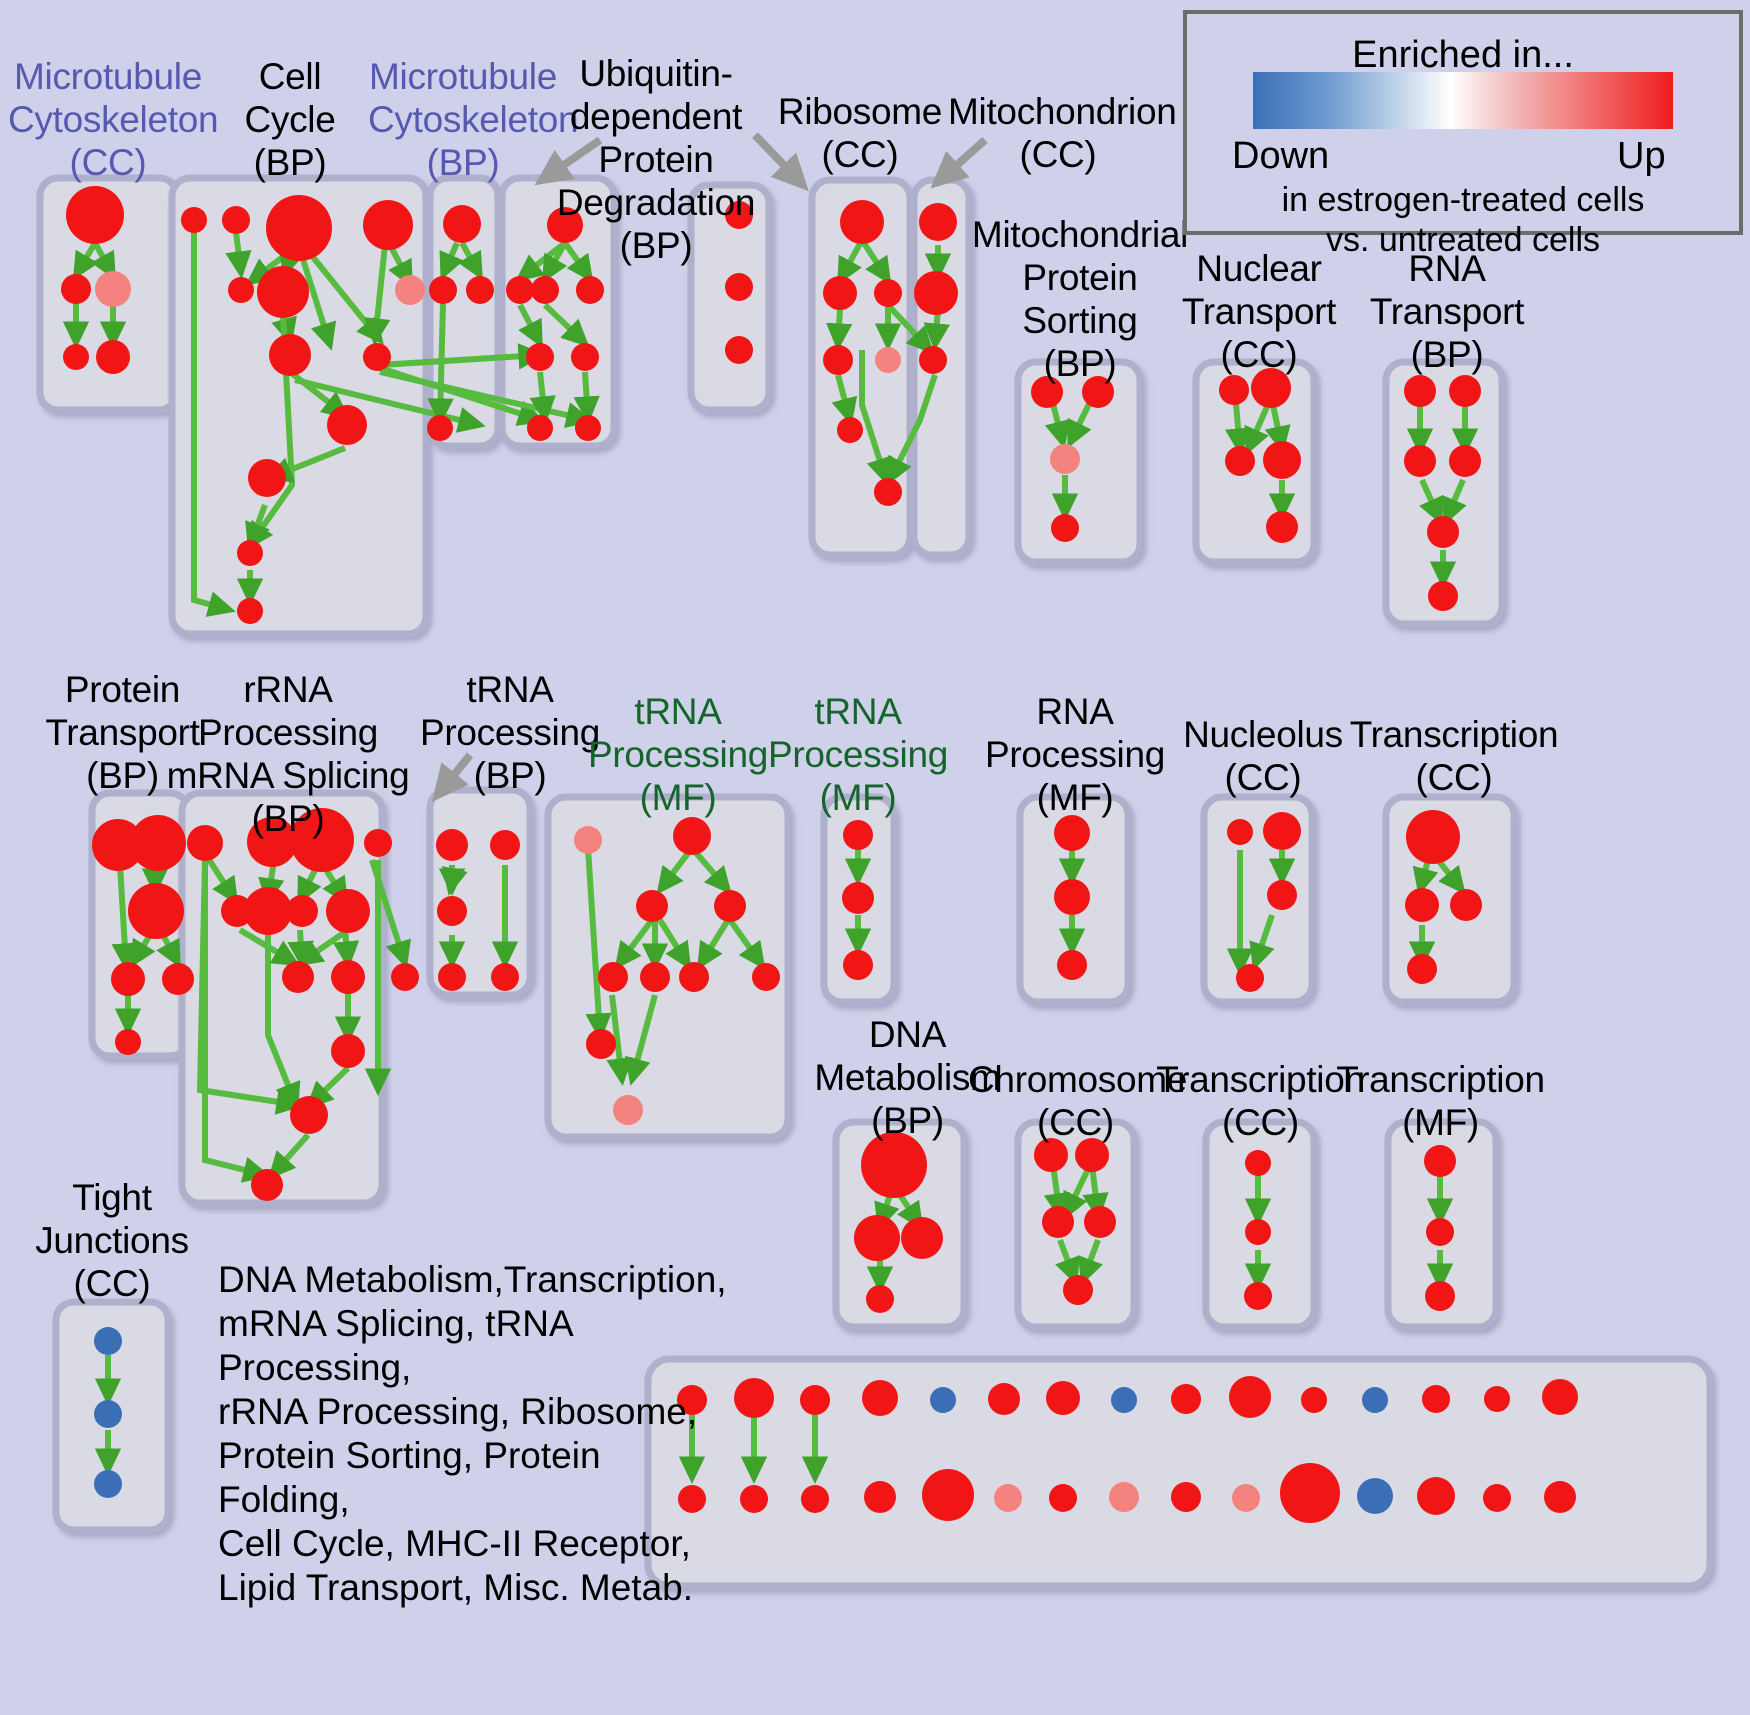 Image resolution: width=1750 pixels, height=1715 pixels. Describe the element at coordinates (288, 754) in the screenshot. I see `cluster-label-rrna-mrna-splicing-bp: rRNA Processing mRNA Splicing (BP)` at that location.